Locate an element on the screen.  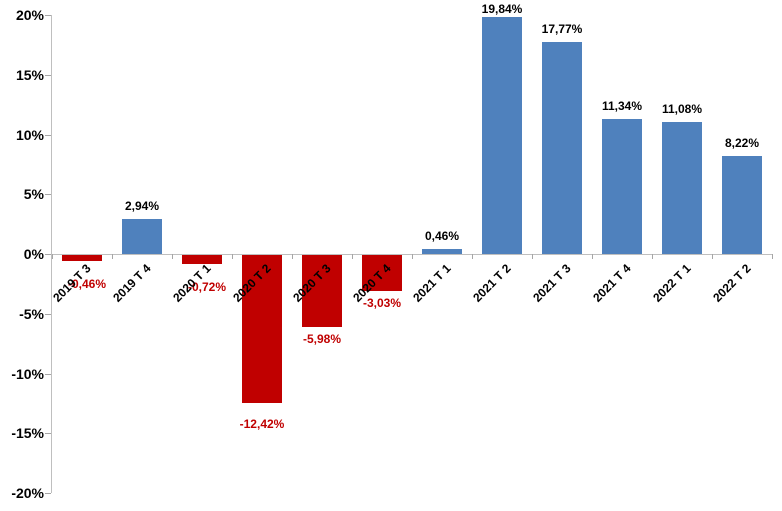
y-axis-label: 5% is located at coordinates (33, 194).